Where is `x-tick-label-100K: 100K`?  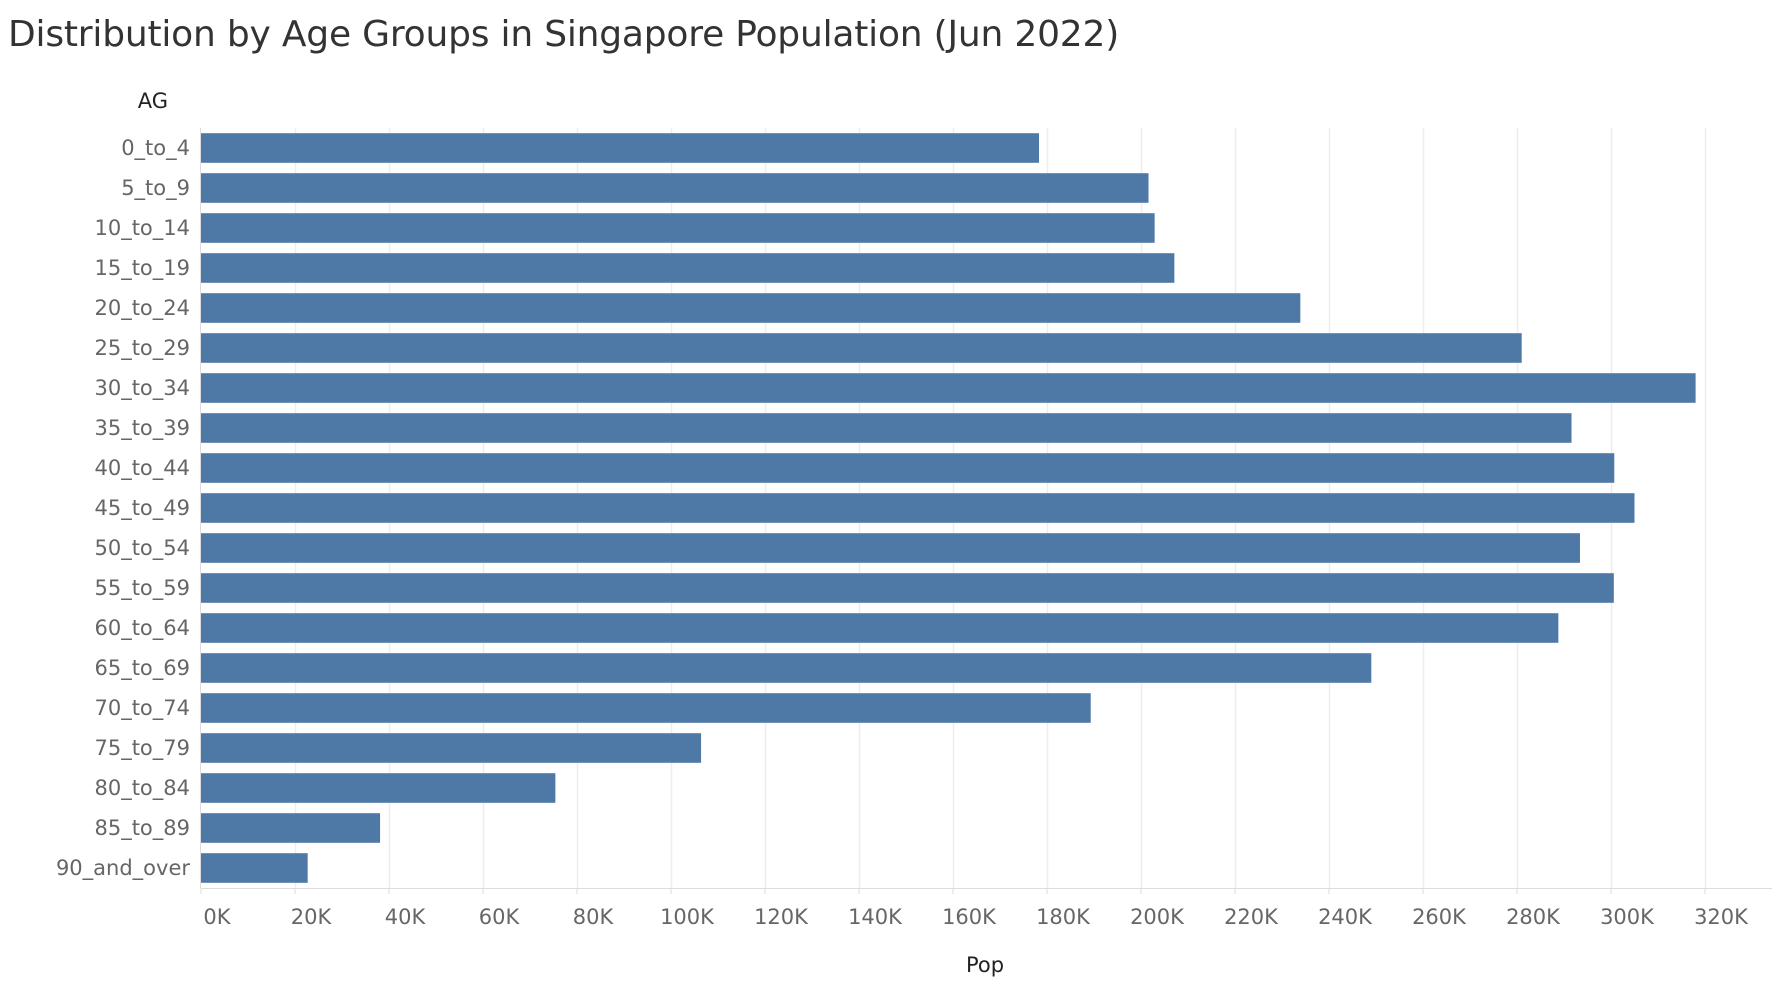
x-tick-label-100K: 100K is located at coordinates (687, 917).